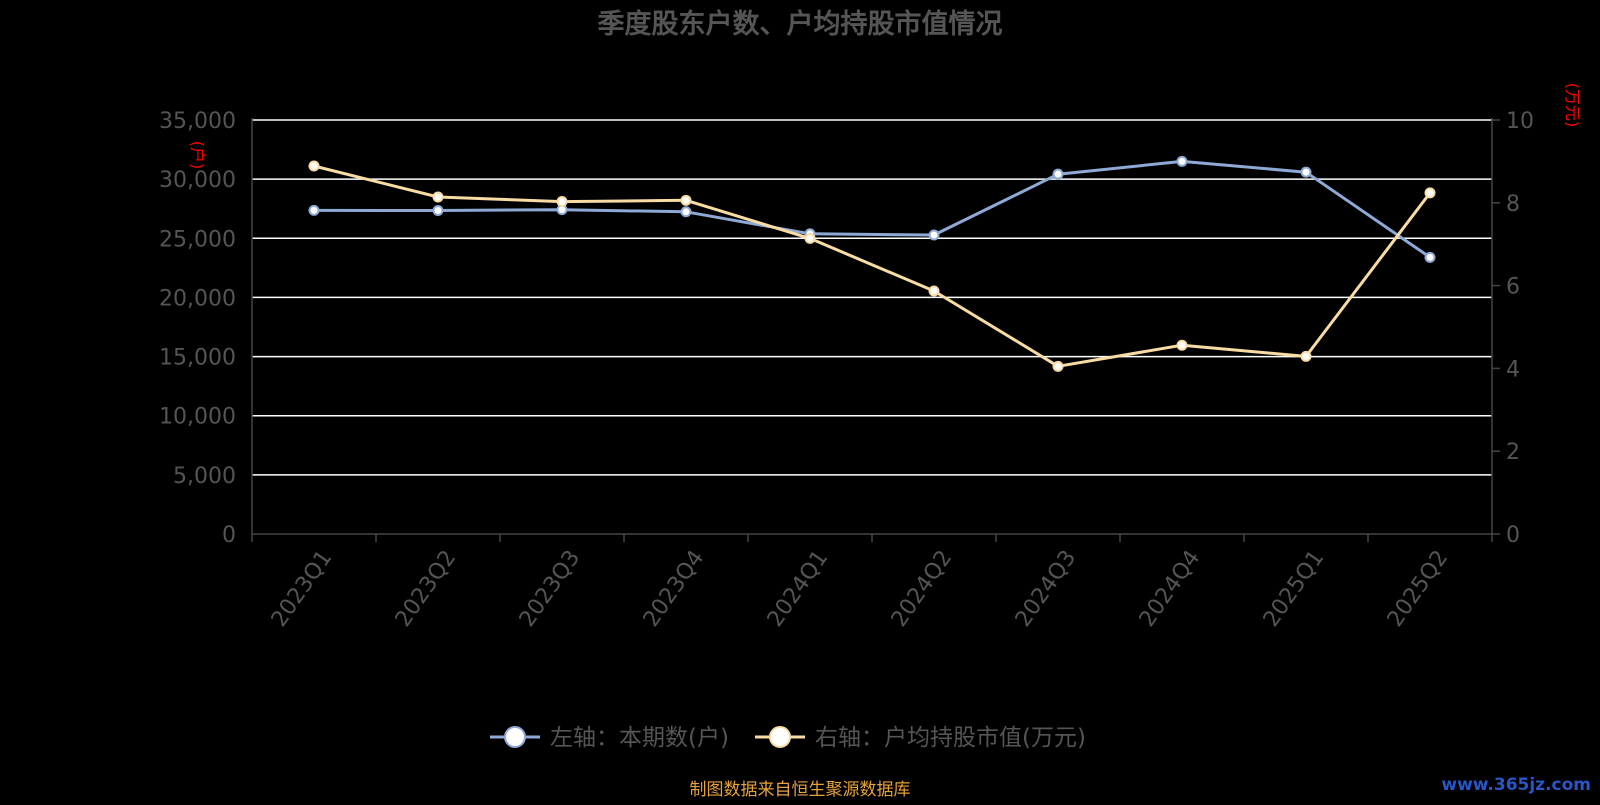  Describe the element at coordinates (1170, 589) in the screenshot. I see `x-axis-tick-label: 2024Q4` at that location.